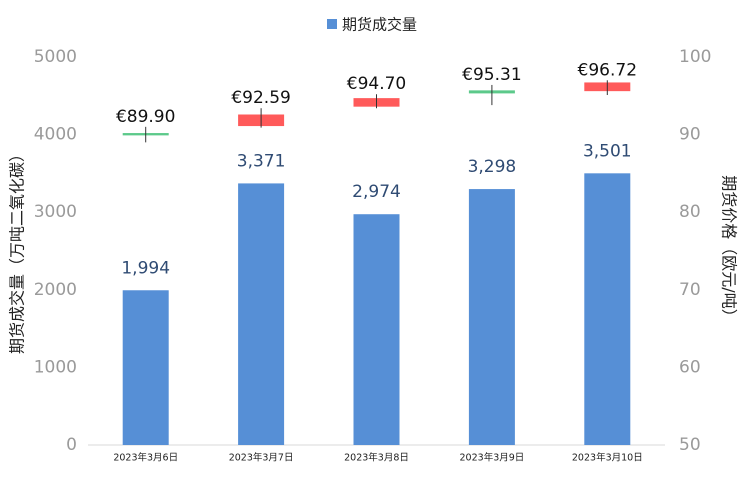 This screenshot has width=743, height=481. What do you see at coordinates (376, 84) in the screenshot?
I see `price-label: €94.70` at bounding box center [376, 84].